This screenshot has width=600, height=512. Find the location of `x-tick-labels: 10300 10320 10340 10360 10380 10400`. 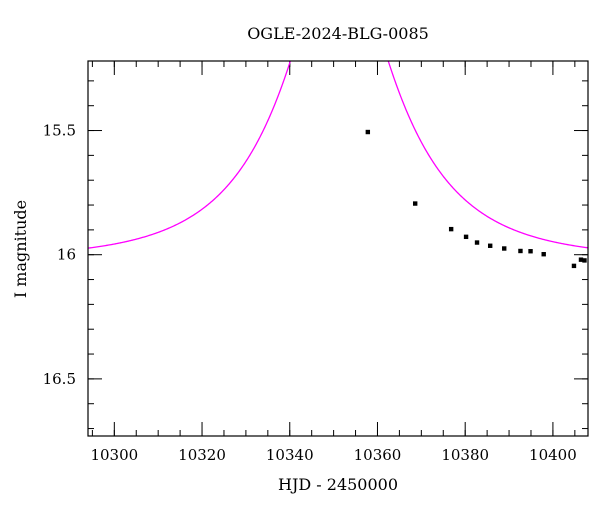

x-tick-labels: 10300 10320 10340 10360 10380 10400 is located at coordinates (333, 455).